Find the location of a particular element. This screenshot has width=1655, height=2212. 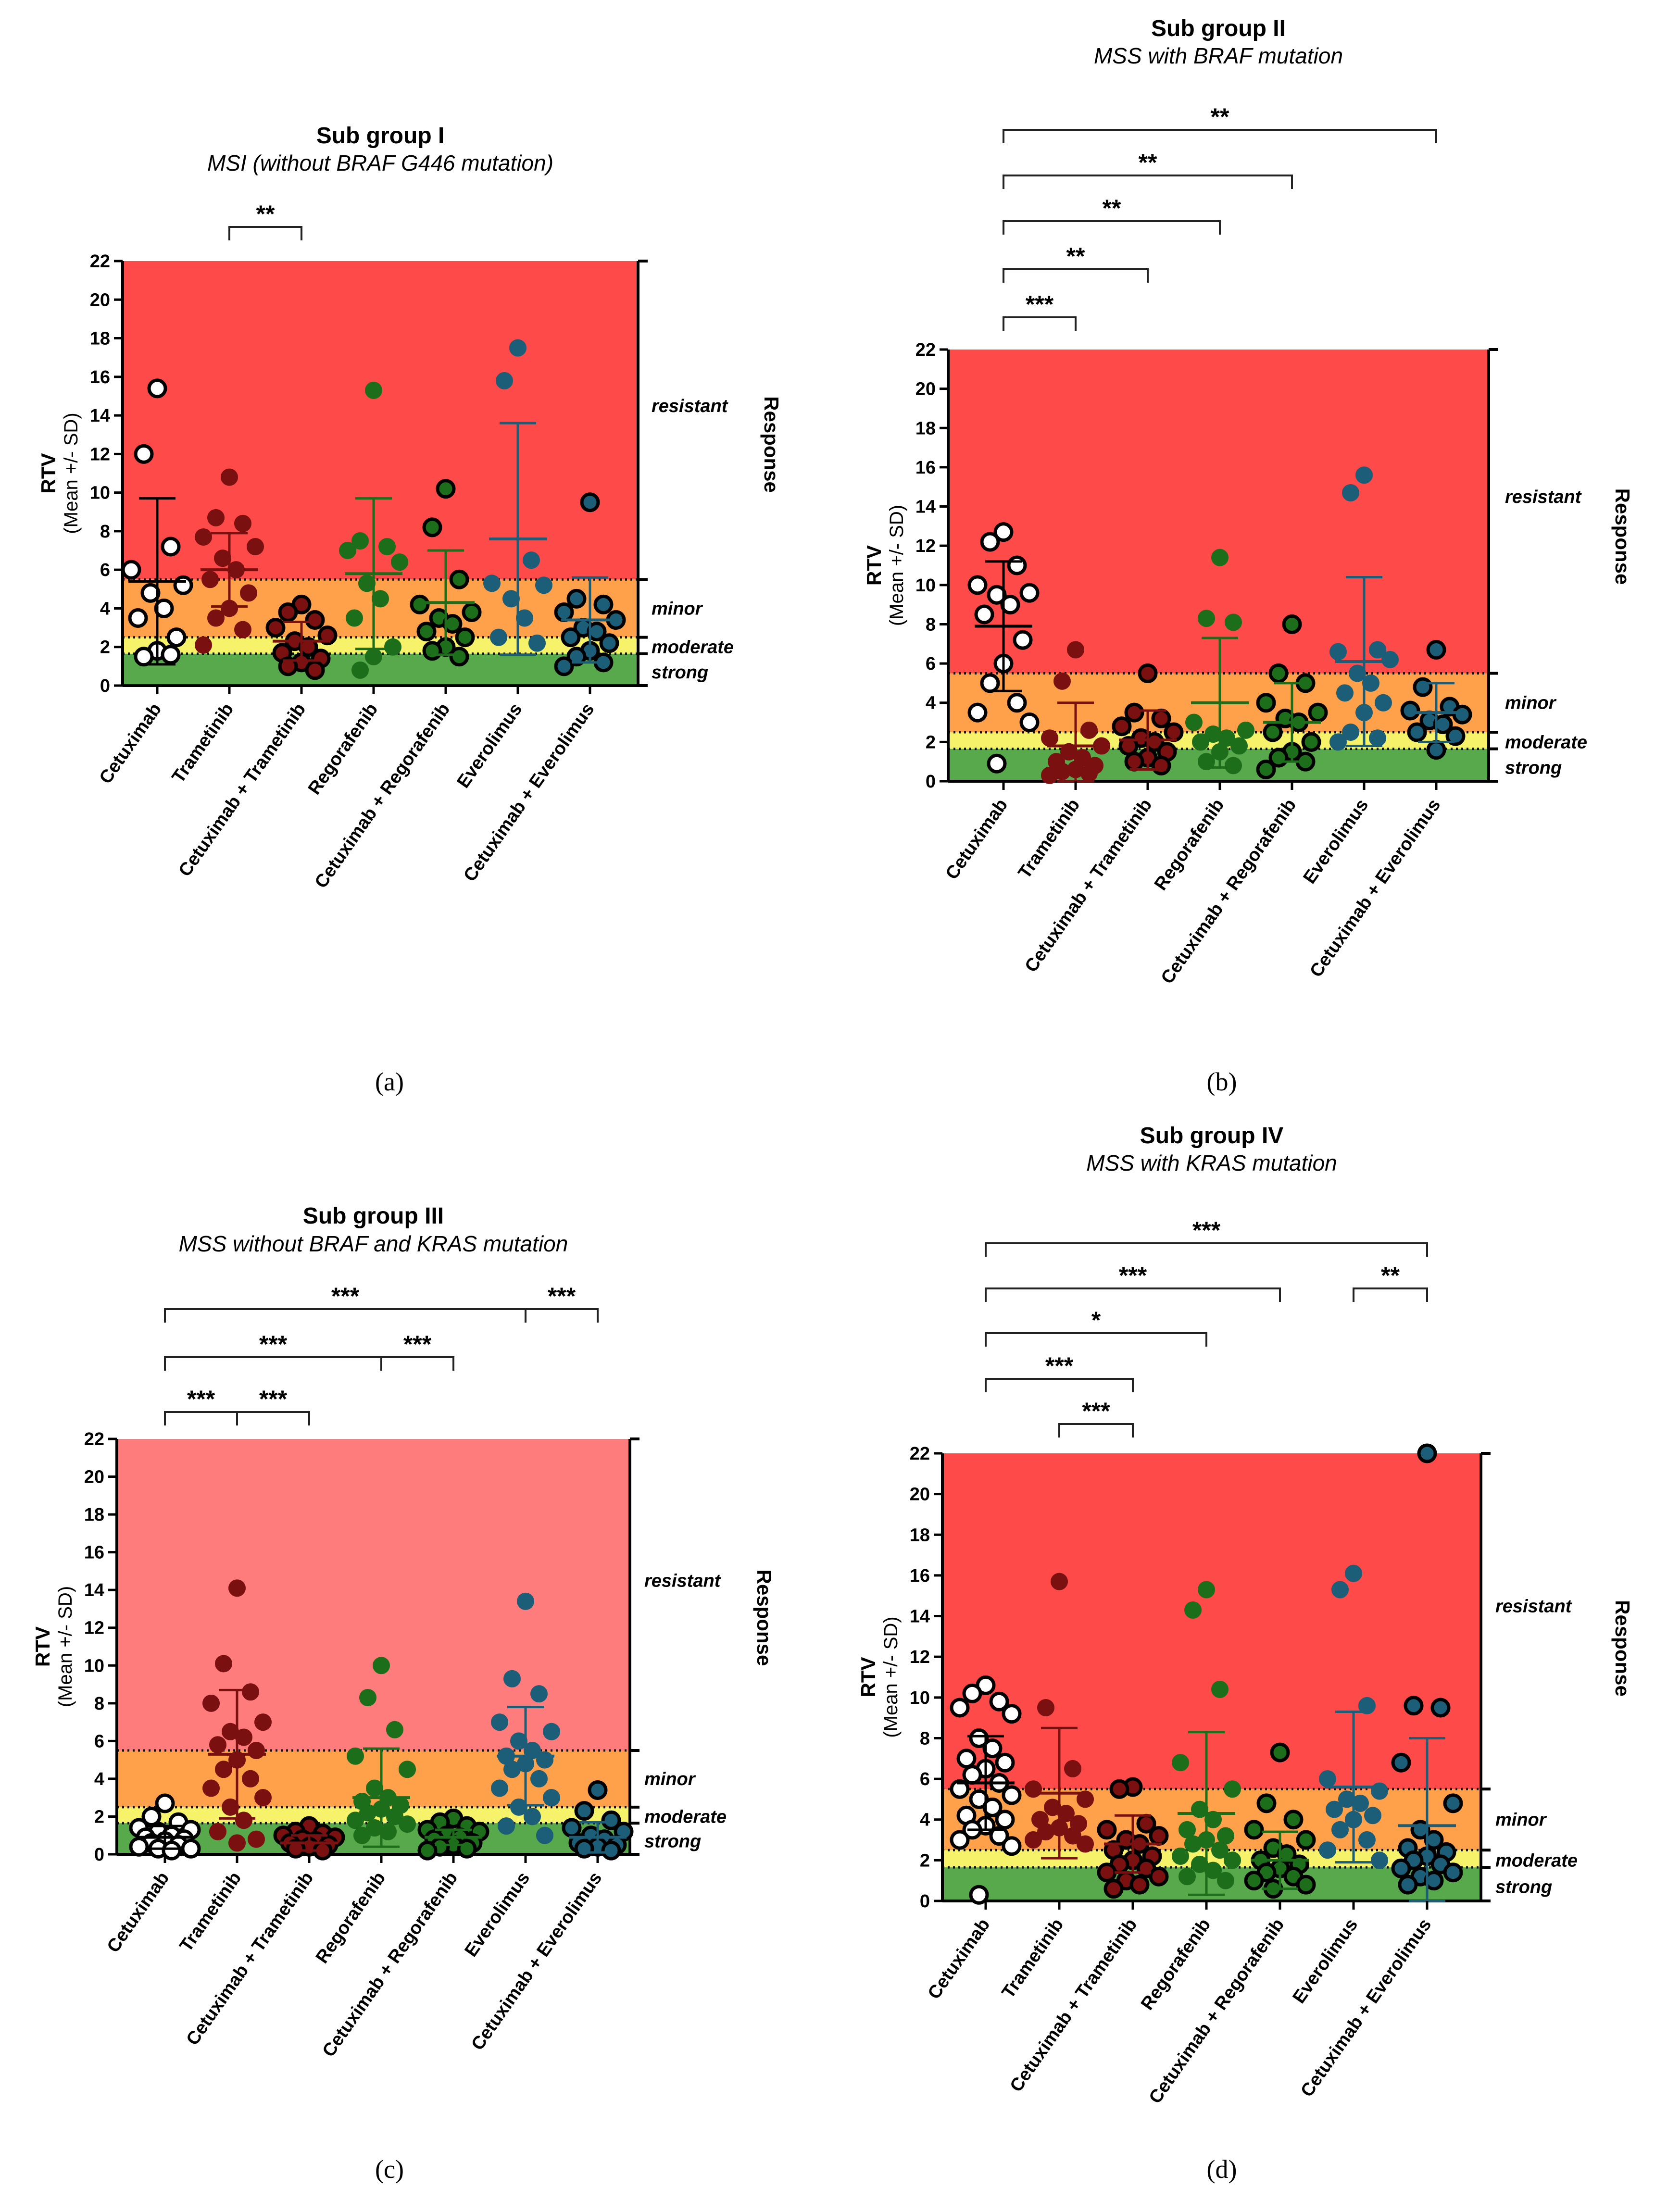

x-tick-label-cetuximab-trametinib: Cetuximab + Trametinib is located at coordinates (249, 1959).